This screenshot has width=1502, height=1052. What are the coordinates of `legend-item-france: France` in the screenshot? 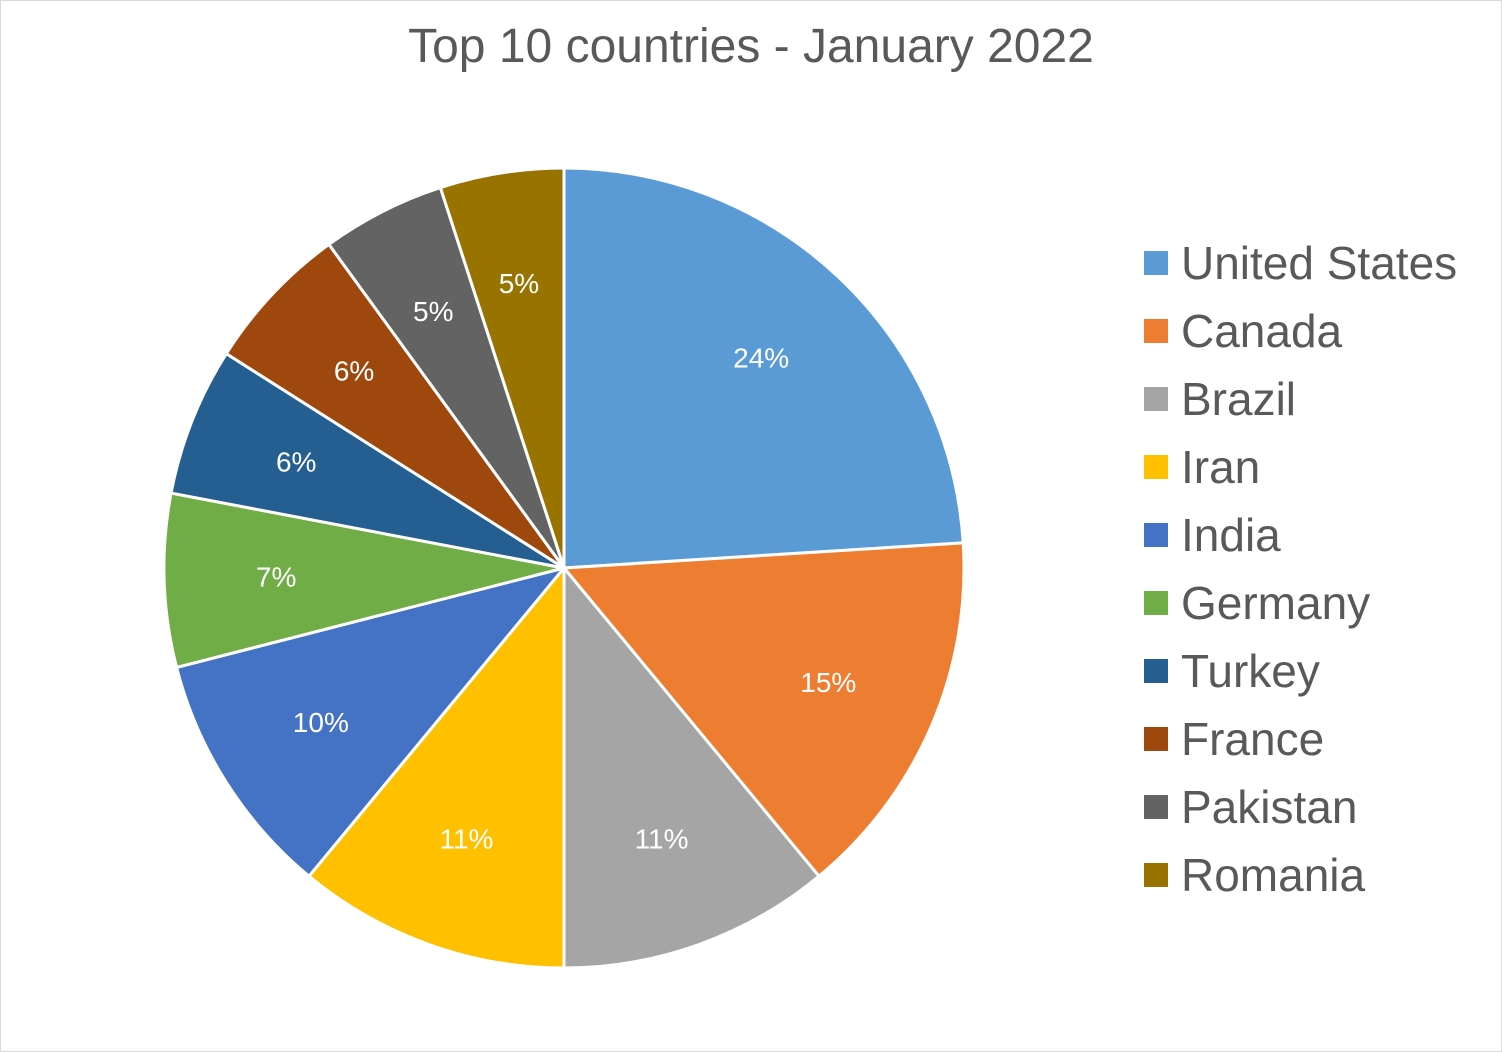 It's located at (1300, 739).